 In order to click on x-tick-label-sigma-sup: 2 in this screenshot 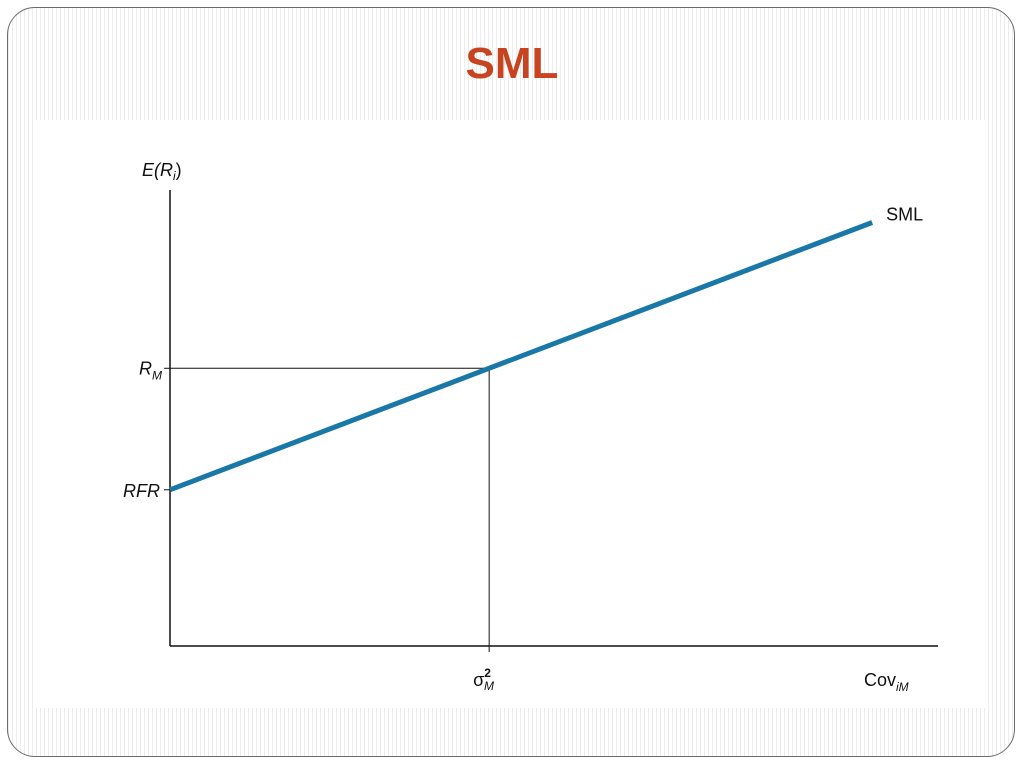, I will do `click(487, 673)`.